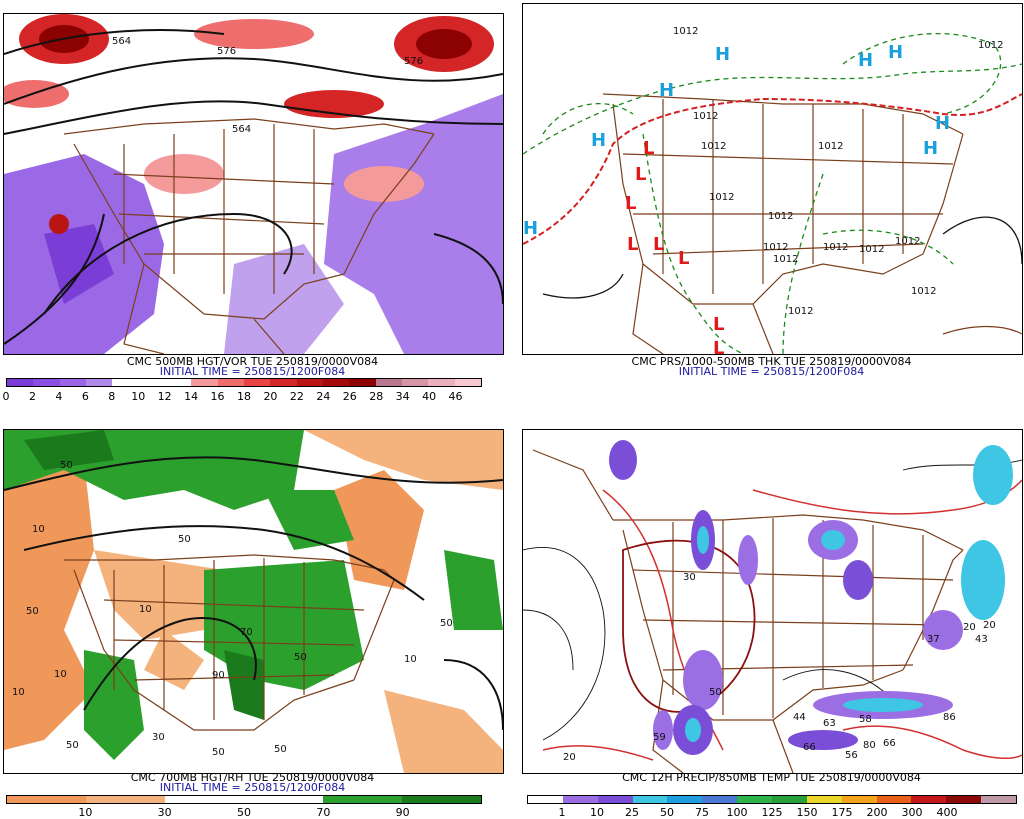 This screenshot has width=1024, height=819. Describe the element at coordinates (85, 396) in the screenshot. I see `colorbar-tick-label: 6` at that location.